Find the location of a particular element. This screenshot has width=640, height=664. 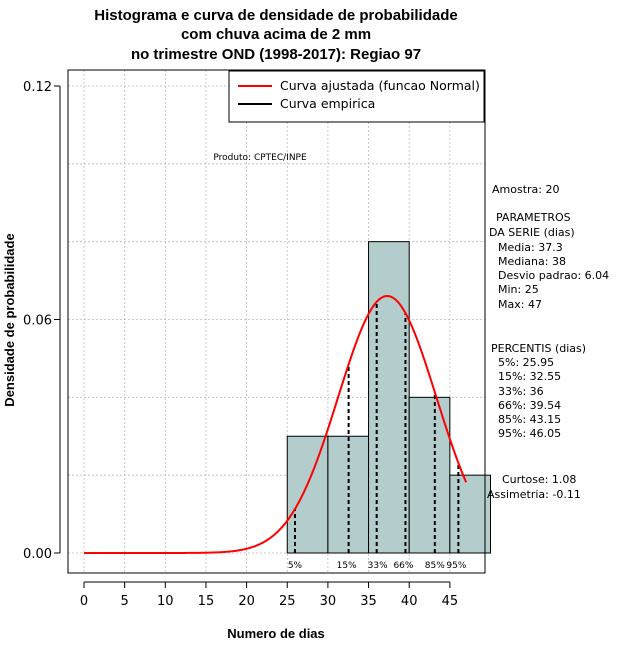

percentile-85: 85%: 43.15 is located at coordinates (529, 419).